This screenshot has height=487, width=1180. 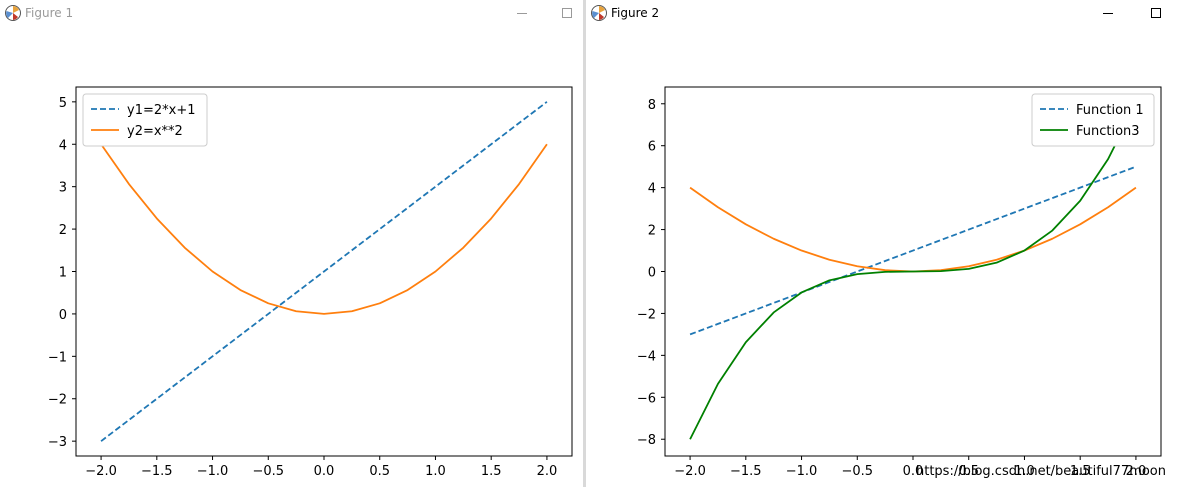 What do you see at coordinates (161, 110) in the screenshot?
I see `legend-label: y1=2*x+1` at bounding box center [161, 110].